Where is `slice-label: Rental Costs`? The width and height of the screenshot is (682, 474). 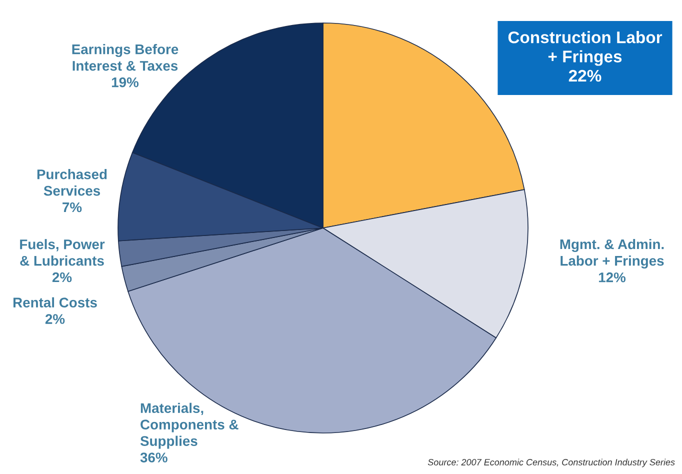 slice-label: Rental Costs is located at coordinates (55, 302).